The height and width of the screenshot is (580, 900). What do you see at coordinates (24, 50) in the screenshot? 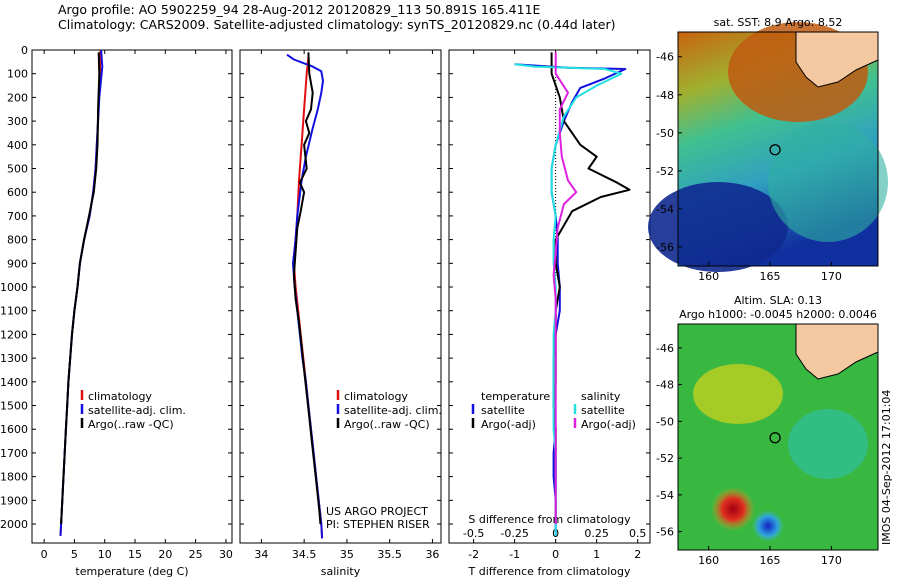
I see `y-tick-label: 0` at bounding box center [24, 50].